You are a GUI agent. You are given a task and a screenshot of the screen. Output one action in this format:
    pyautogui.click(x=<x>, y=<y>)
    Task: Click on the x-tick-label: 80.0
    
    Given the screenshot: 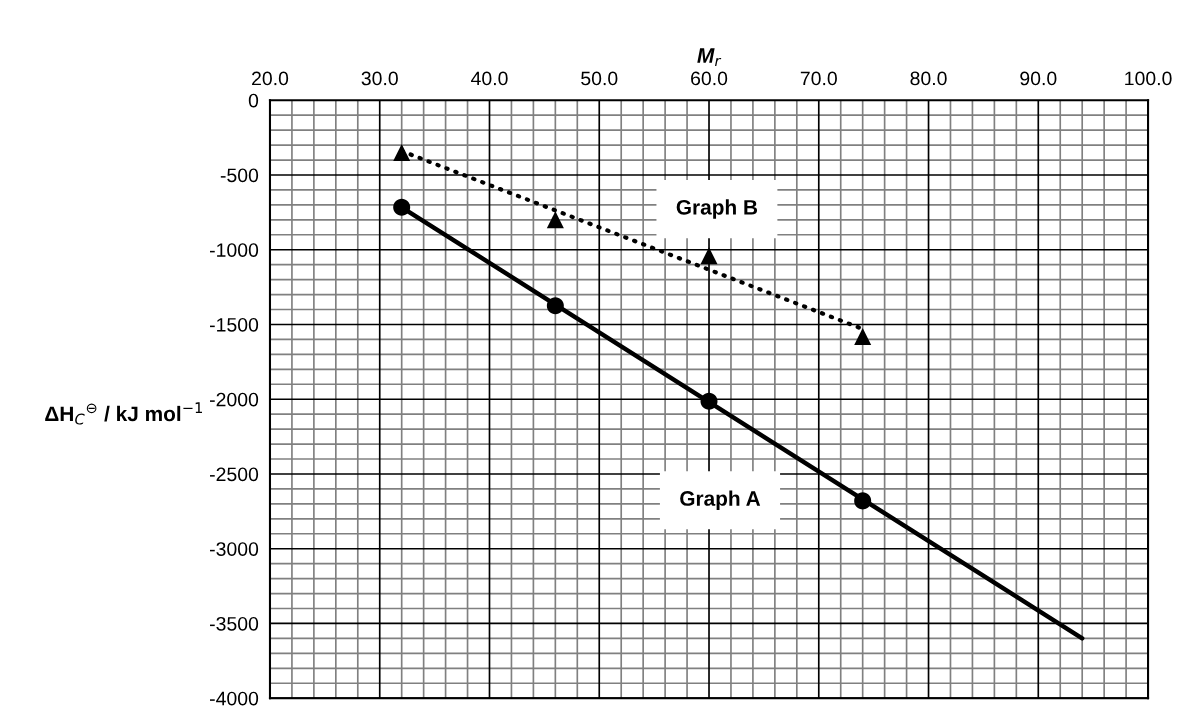 What is the action you would take?
    pyautogui.click(x=928, y=78)
    